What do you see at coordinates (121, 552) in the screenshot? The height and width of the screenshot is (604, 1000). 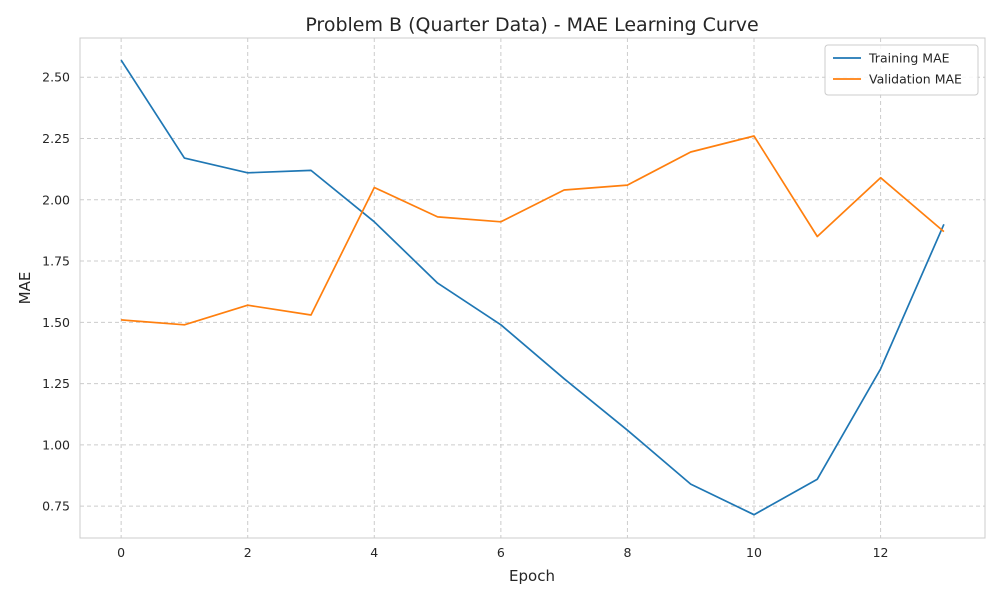 I see `x-tick-label: 0` at bounding box center [121, 552].